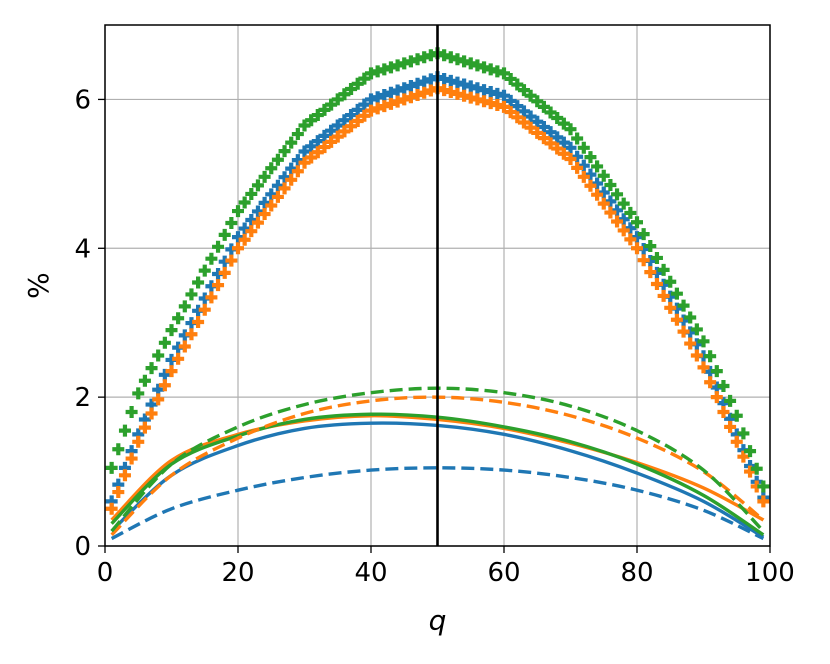 The height and width of the screenshot is (664, 830). I want to click on x-tick-label: 20, so click(237, 573).